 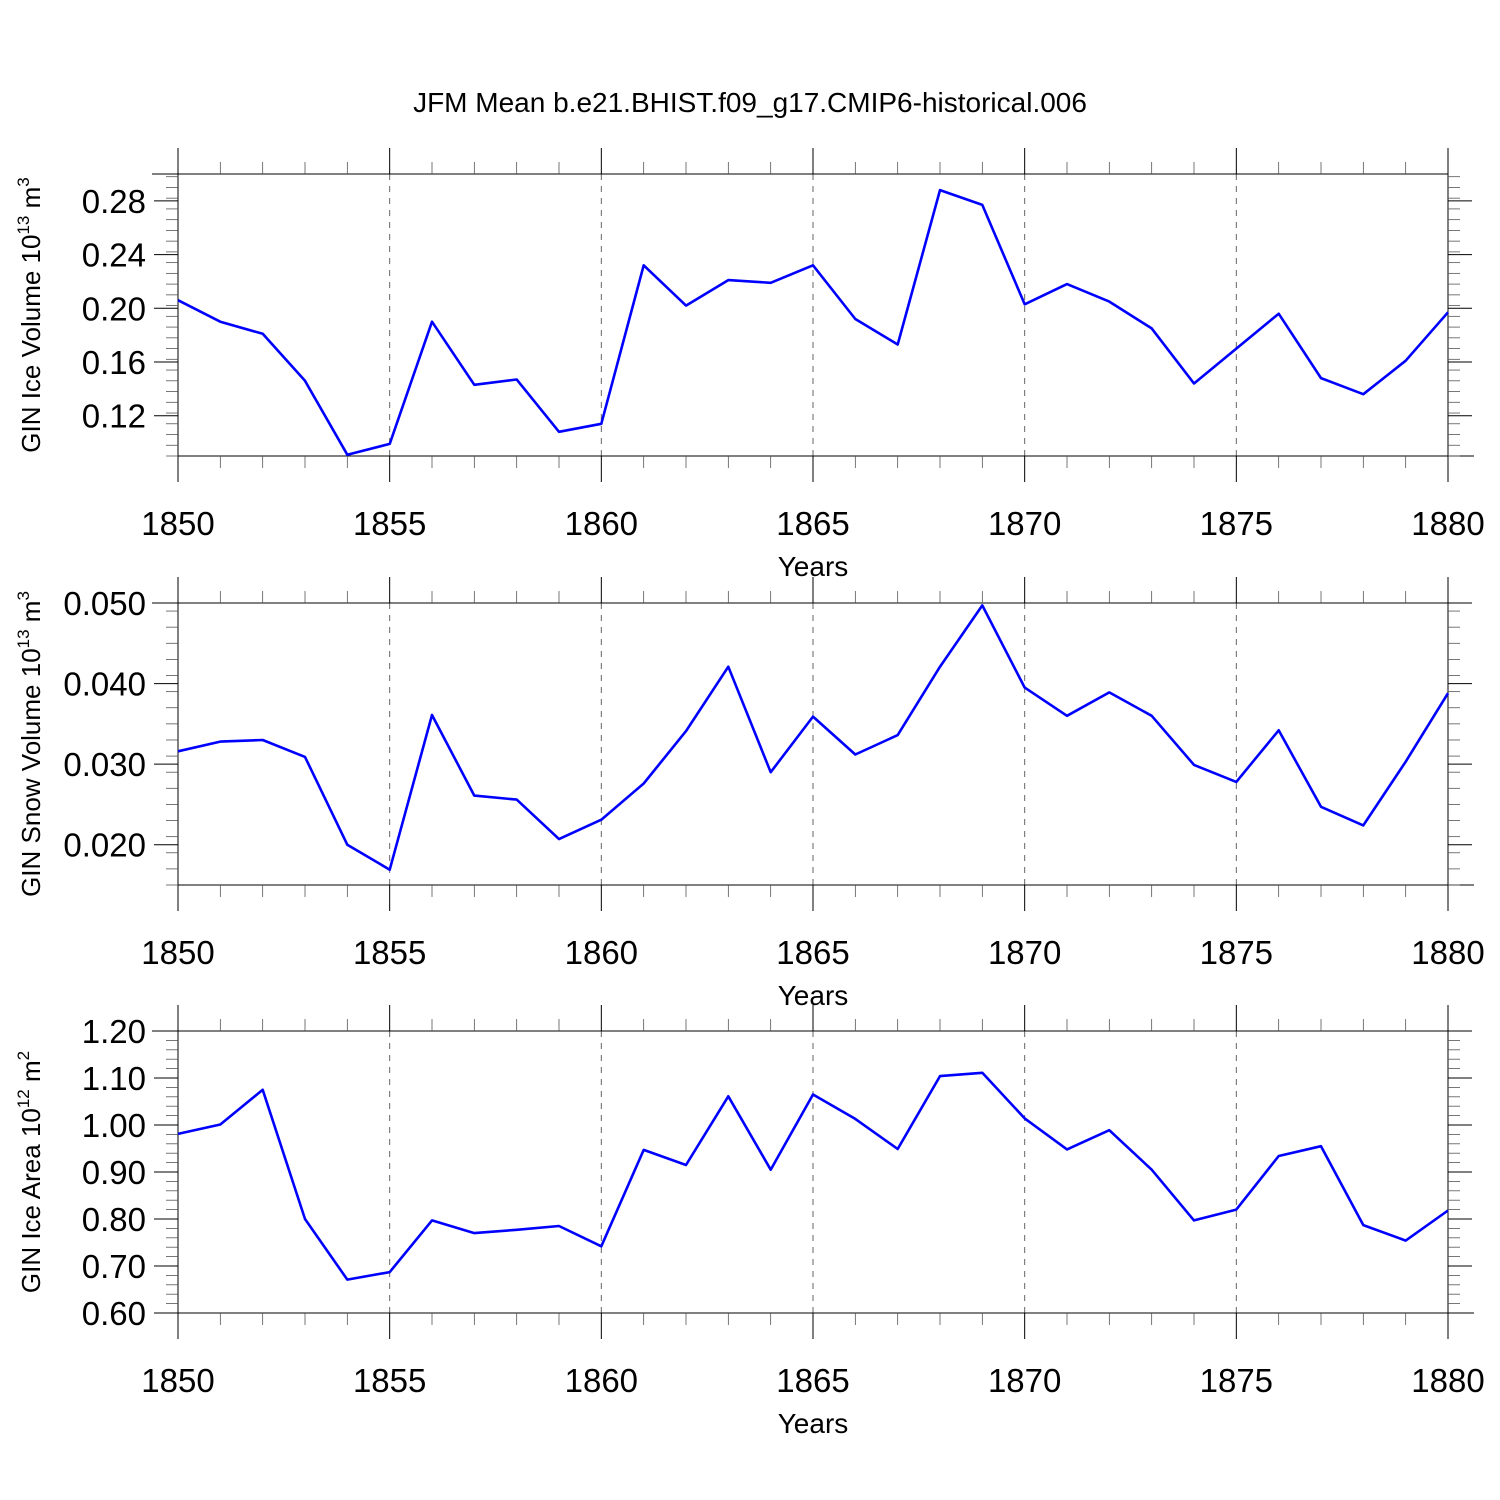 What do you see at coordinates (104, 603) in the screenshot?
I see `y-tick-label: 0.050` at bounding box center [104, 603].